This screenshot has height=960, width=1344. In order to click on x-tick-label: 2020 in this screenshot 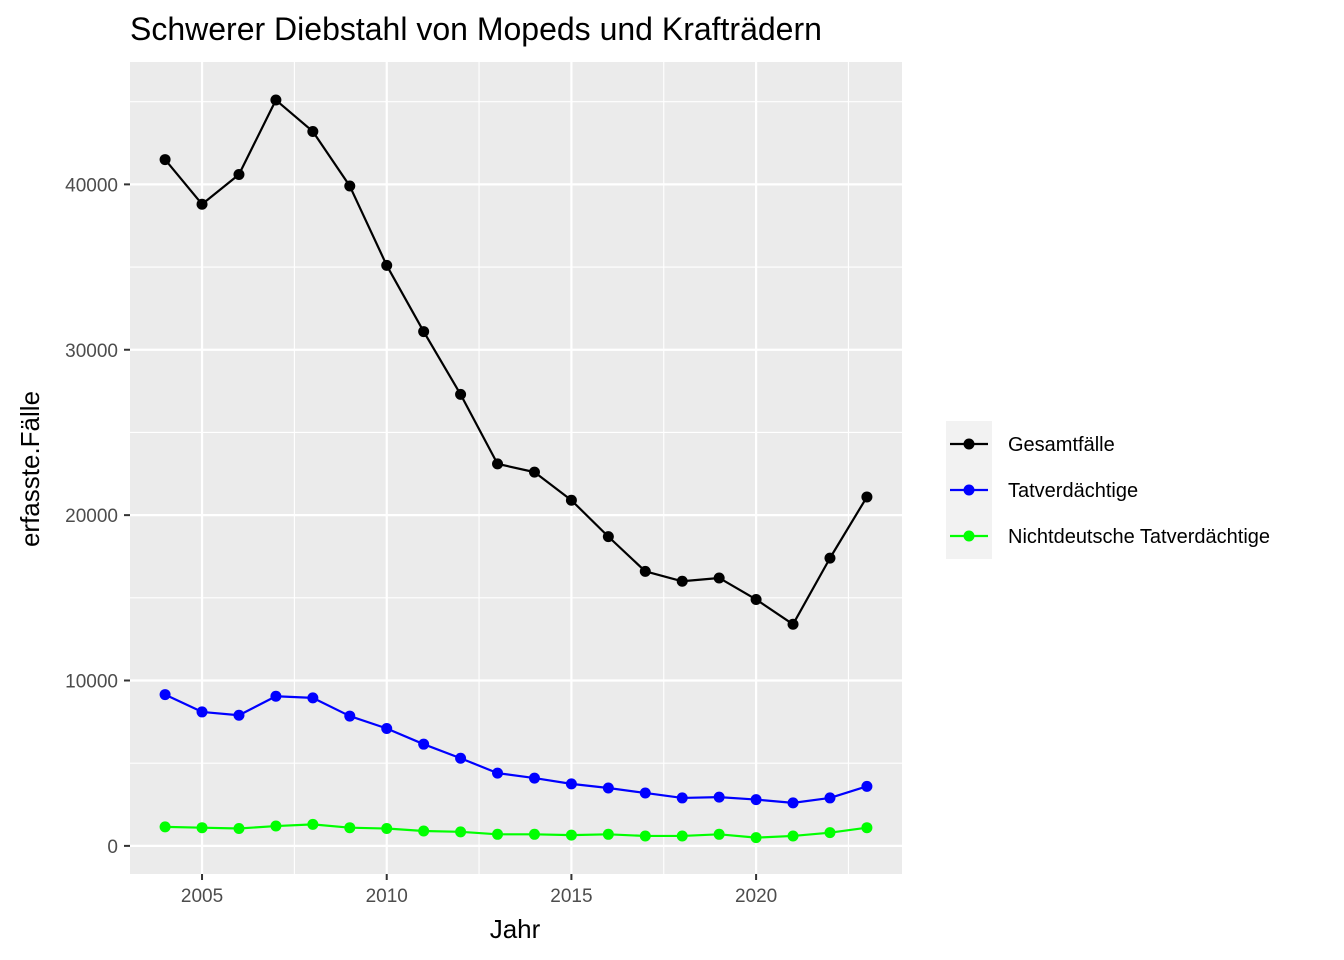, I will do `click(756, 896)`.